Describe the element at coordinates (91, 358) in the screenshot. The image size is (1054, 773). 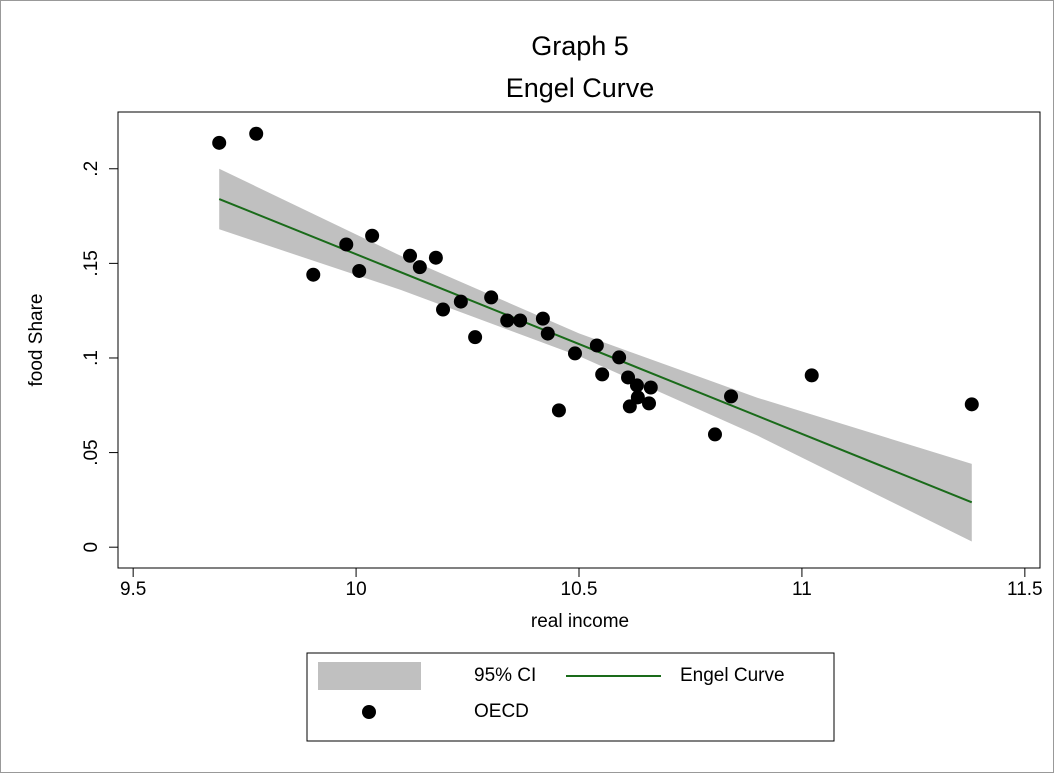
I see `y-tick-label: .1` at that location.